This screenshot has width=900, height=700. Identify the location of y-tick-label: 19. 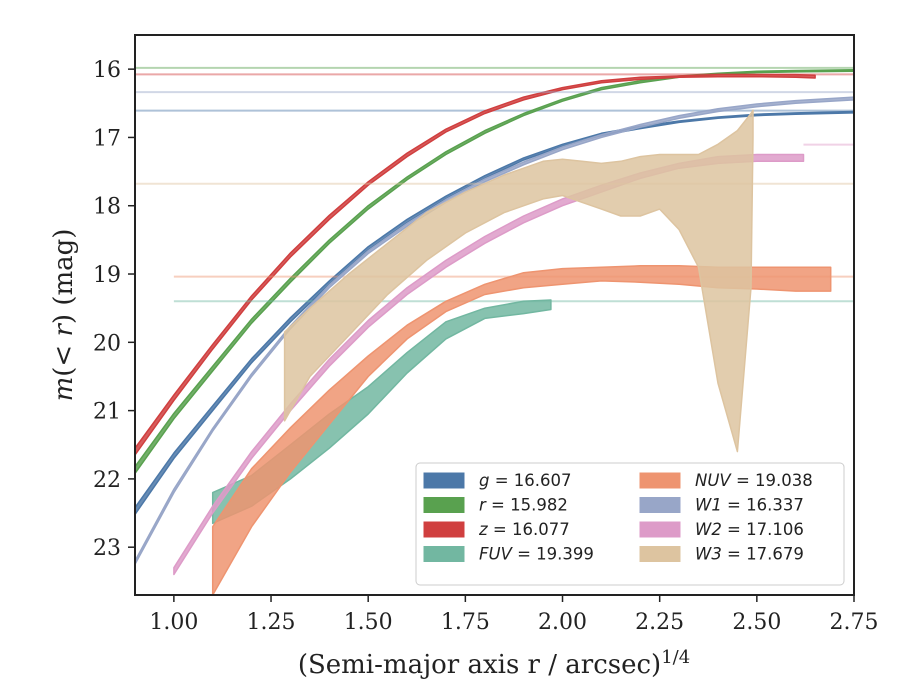
(107, 275).